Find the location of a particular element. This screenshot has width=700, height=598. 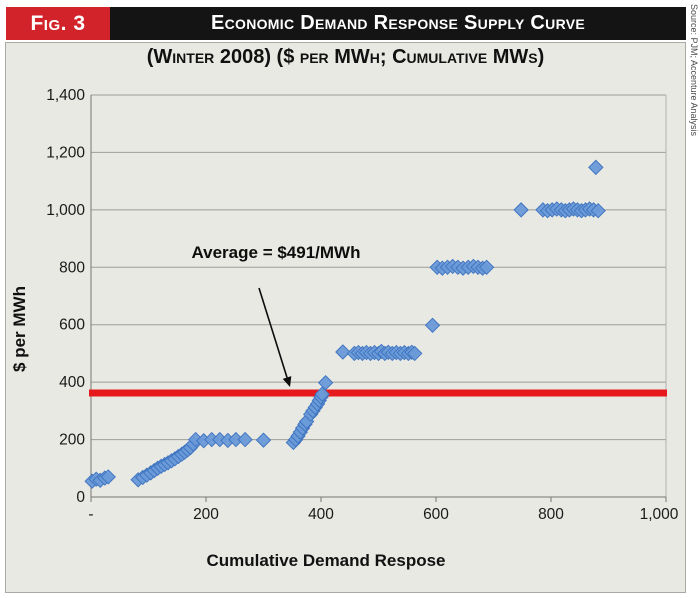

y-tick-label: 200 is located at coordinates (72, 440).